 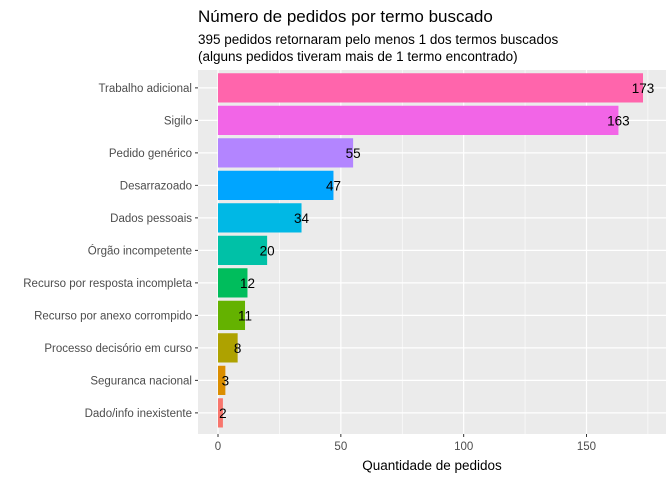 What do you see at coordinates (226, 380) in the screenshot?
I see `data-label: 3` at bounding box center [226, 380].